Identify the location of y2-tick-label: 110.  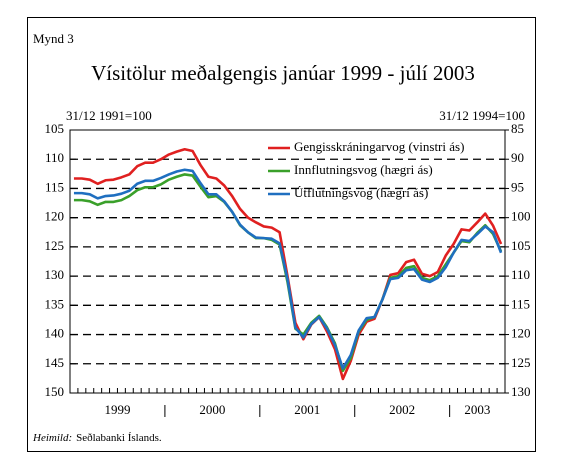
(520, 274).